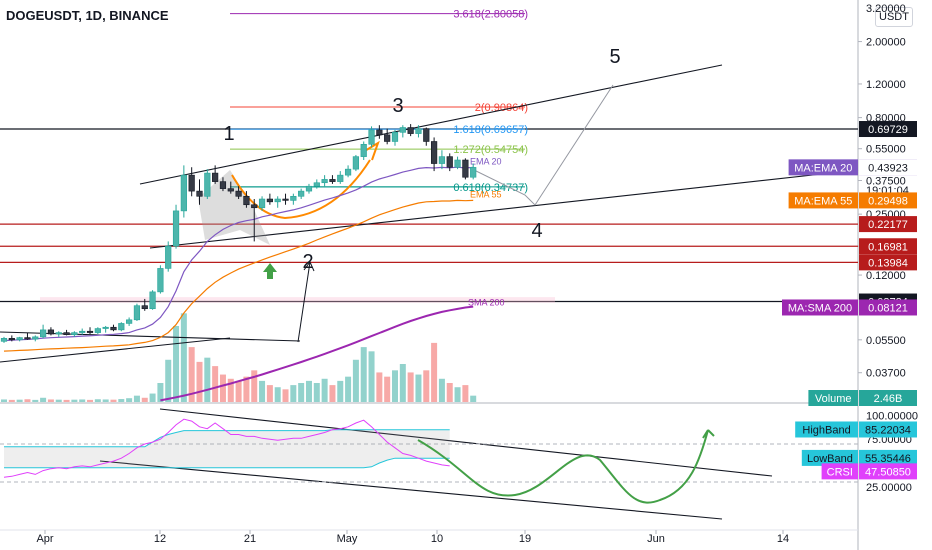 The height and width of the screenshot is (550, 932). Describe the element at coordinates (886, 341) in the screenshot. I see `price-tick-label: 0.05500` at that location.